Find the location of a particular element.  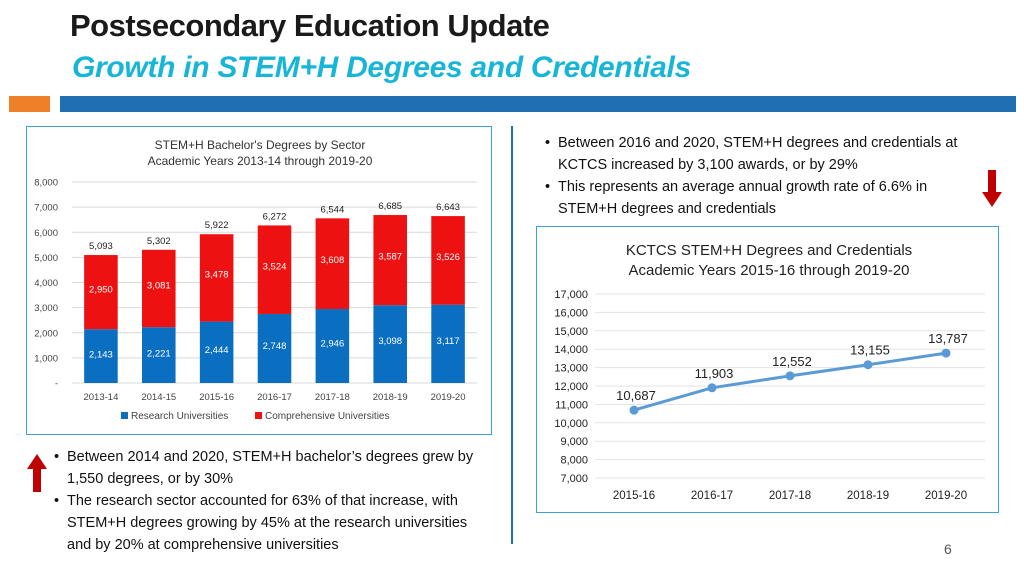

legend-label-research: Research Universities is located at coordinates (179, 416).